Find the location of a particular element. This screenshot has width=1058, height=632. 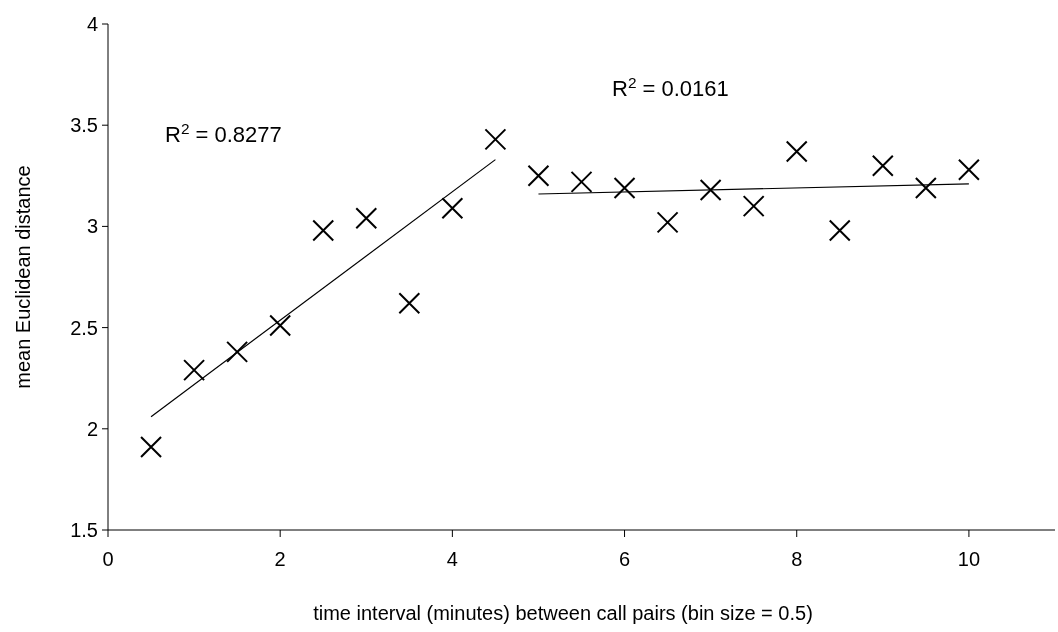

x-tick-label: 6 is located at coordinates (624, 559).